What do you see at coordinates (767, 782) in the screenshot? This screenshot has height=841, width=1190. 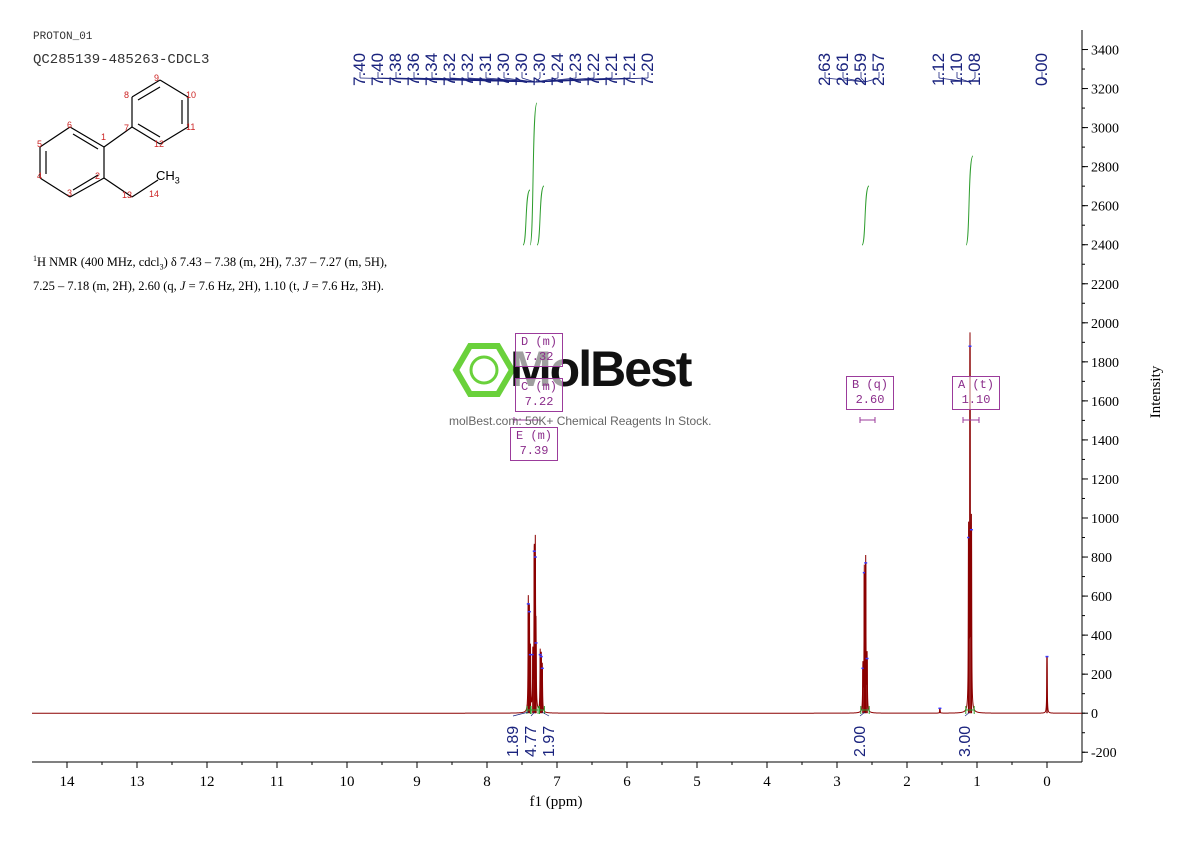 I see `x-tick-label-4: 4` at bounding box center [767, 782].